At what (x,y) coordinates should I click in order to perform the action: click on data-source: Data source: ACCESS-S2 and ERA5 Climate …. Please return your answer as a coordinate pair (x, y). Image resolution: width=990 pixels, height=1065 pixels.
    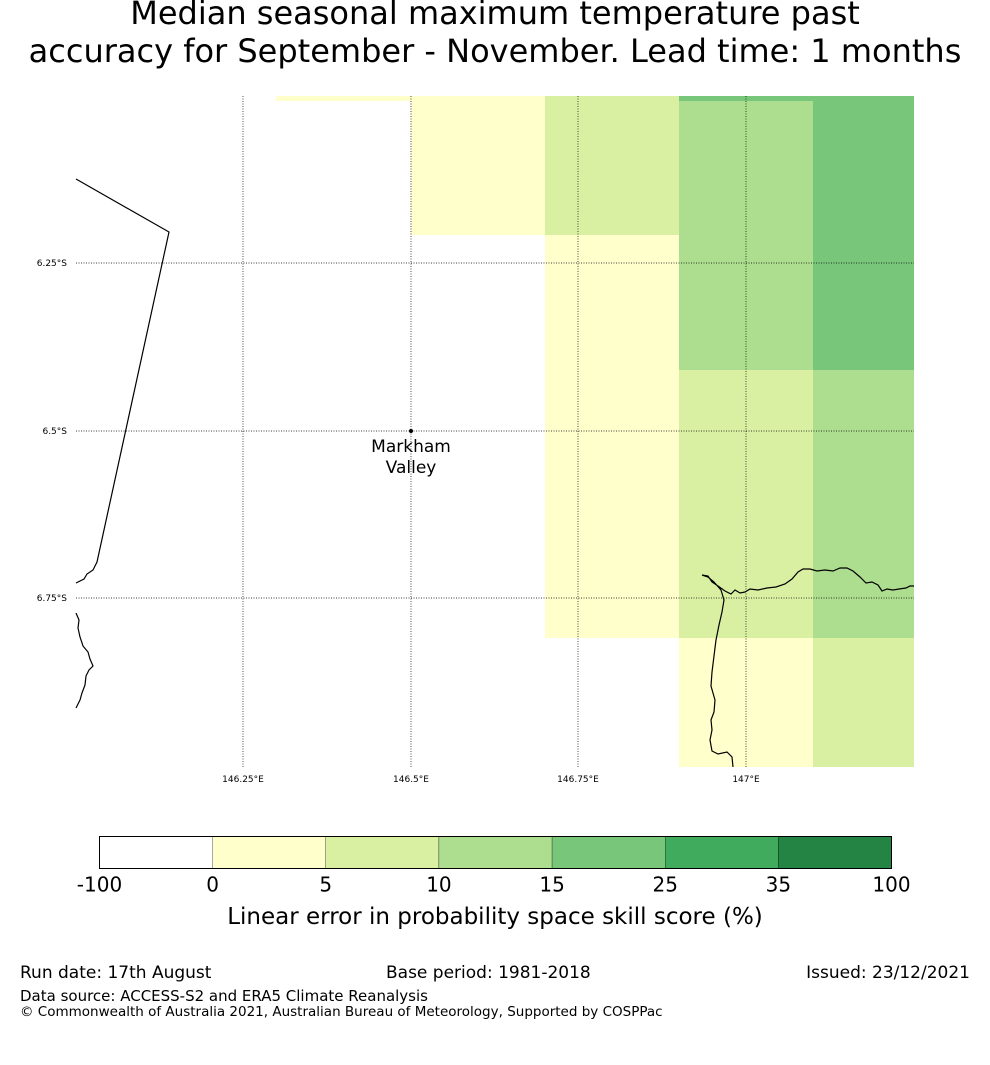
    Looking at the image, I should click on (224, 996).